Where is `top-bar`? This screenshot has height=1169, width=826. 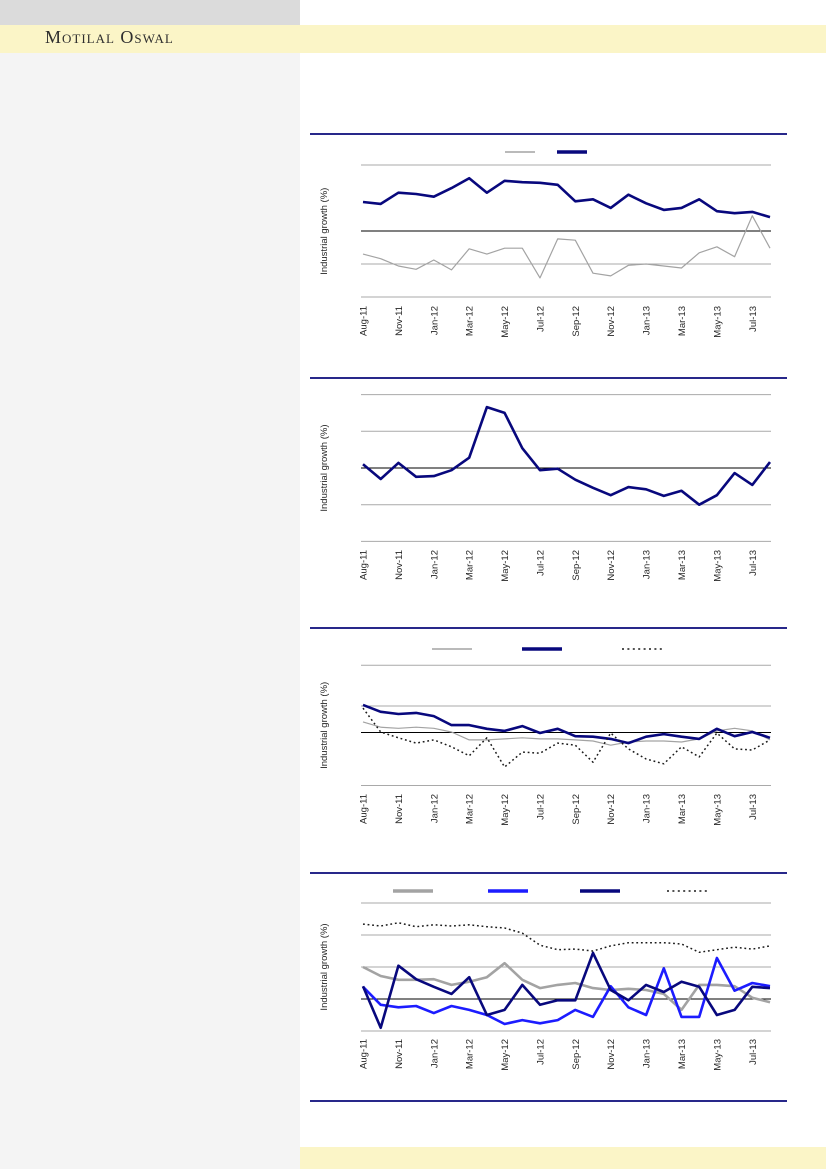
top-bar is located at coordinates (150, 12).